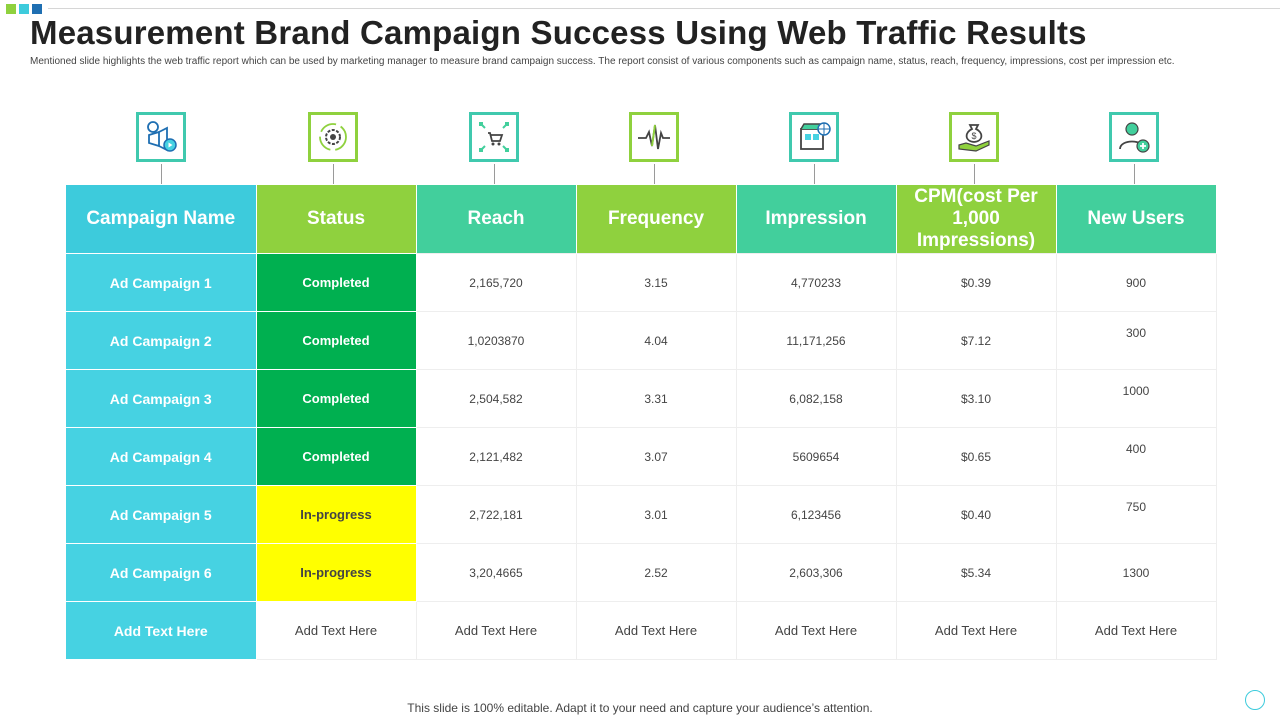 The image size is (1280, 720). What do you see at coordinates (976, 219) in the screenshot?
I see `column-header-cpm: CPM(cost Per 1,000 Impressions)` at bounding box center [976, 219].